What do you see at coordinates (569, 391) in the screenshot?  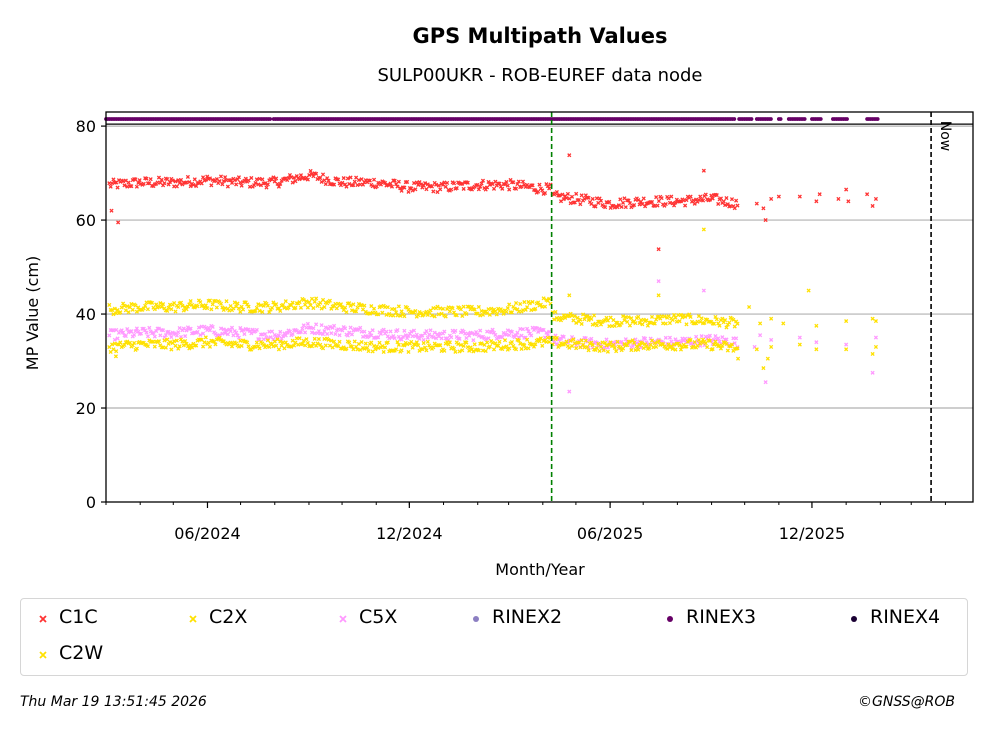 I see `point-c5x-outlier` at bounding box center [569, 391].